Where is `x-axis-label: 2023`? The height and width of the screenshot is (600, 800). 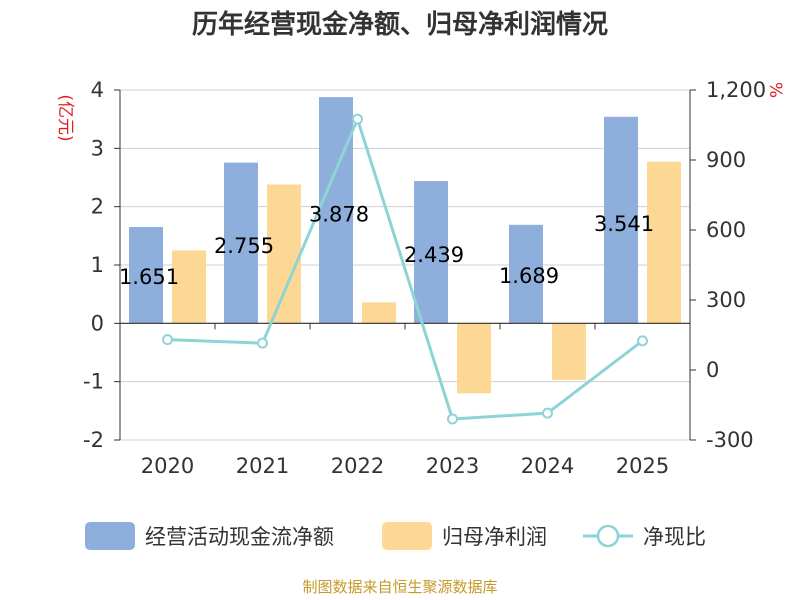 x-axis-label: 2023 is located at coordinates (452, 466).